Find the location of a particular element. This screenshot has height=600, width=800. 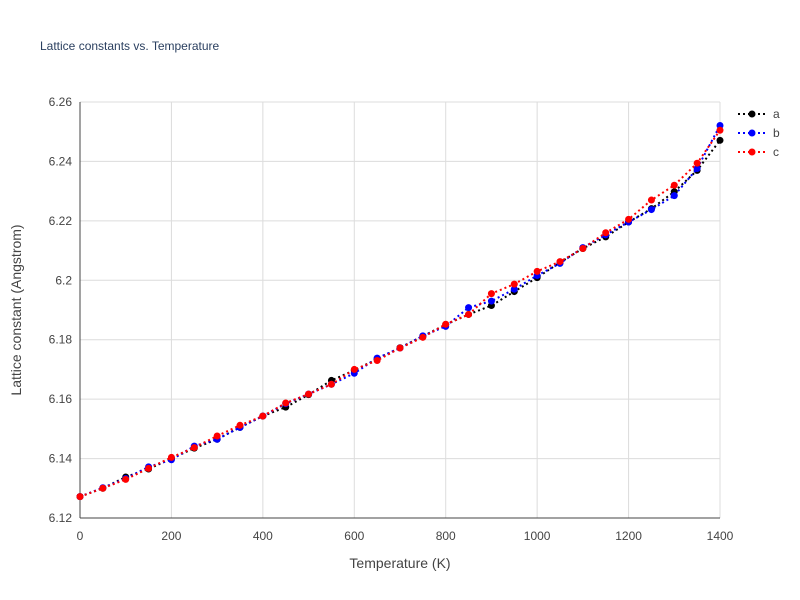

x-tick-label: 400 is located at coordinates (263, 536).